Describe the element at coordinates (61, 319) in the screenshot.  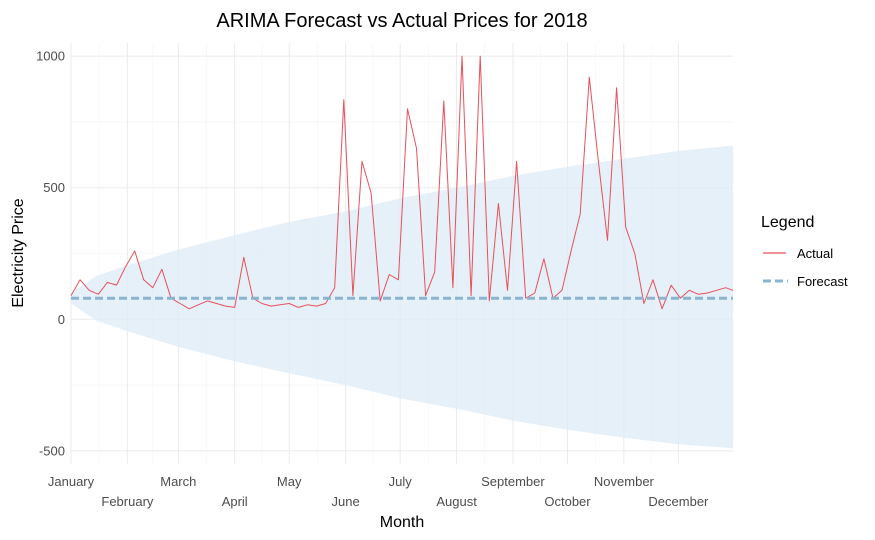
I see `y-tick-label: 0` at that location.